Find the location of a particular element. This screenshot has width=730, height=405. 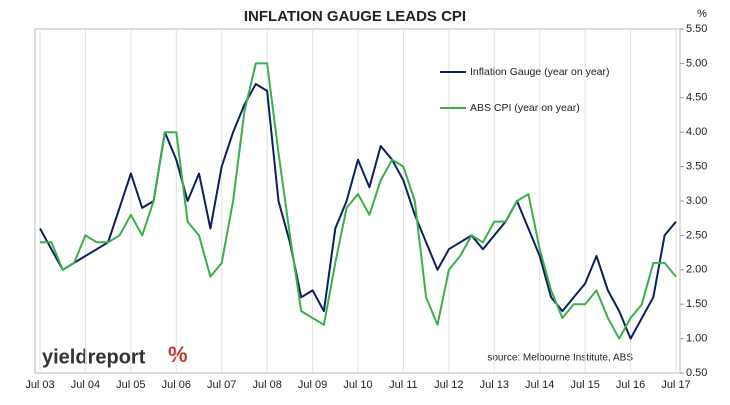

y-tick-label: 3.00 is located at coordinates (696, 201).